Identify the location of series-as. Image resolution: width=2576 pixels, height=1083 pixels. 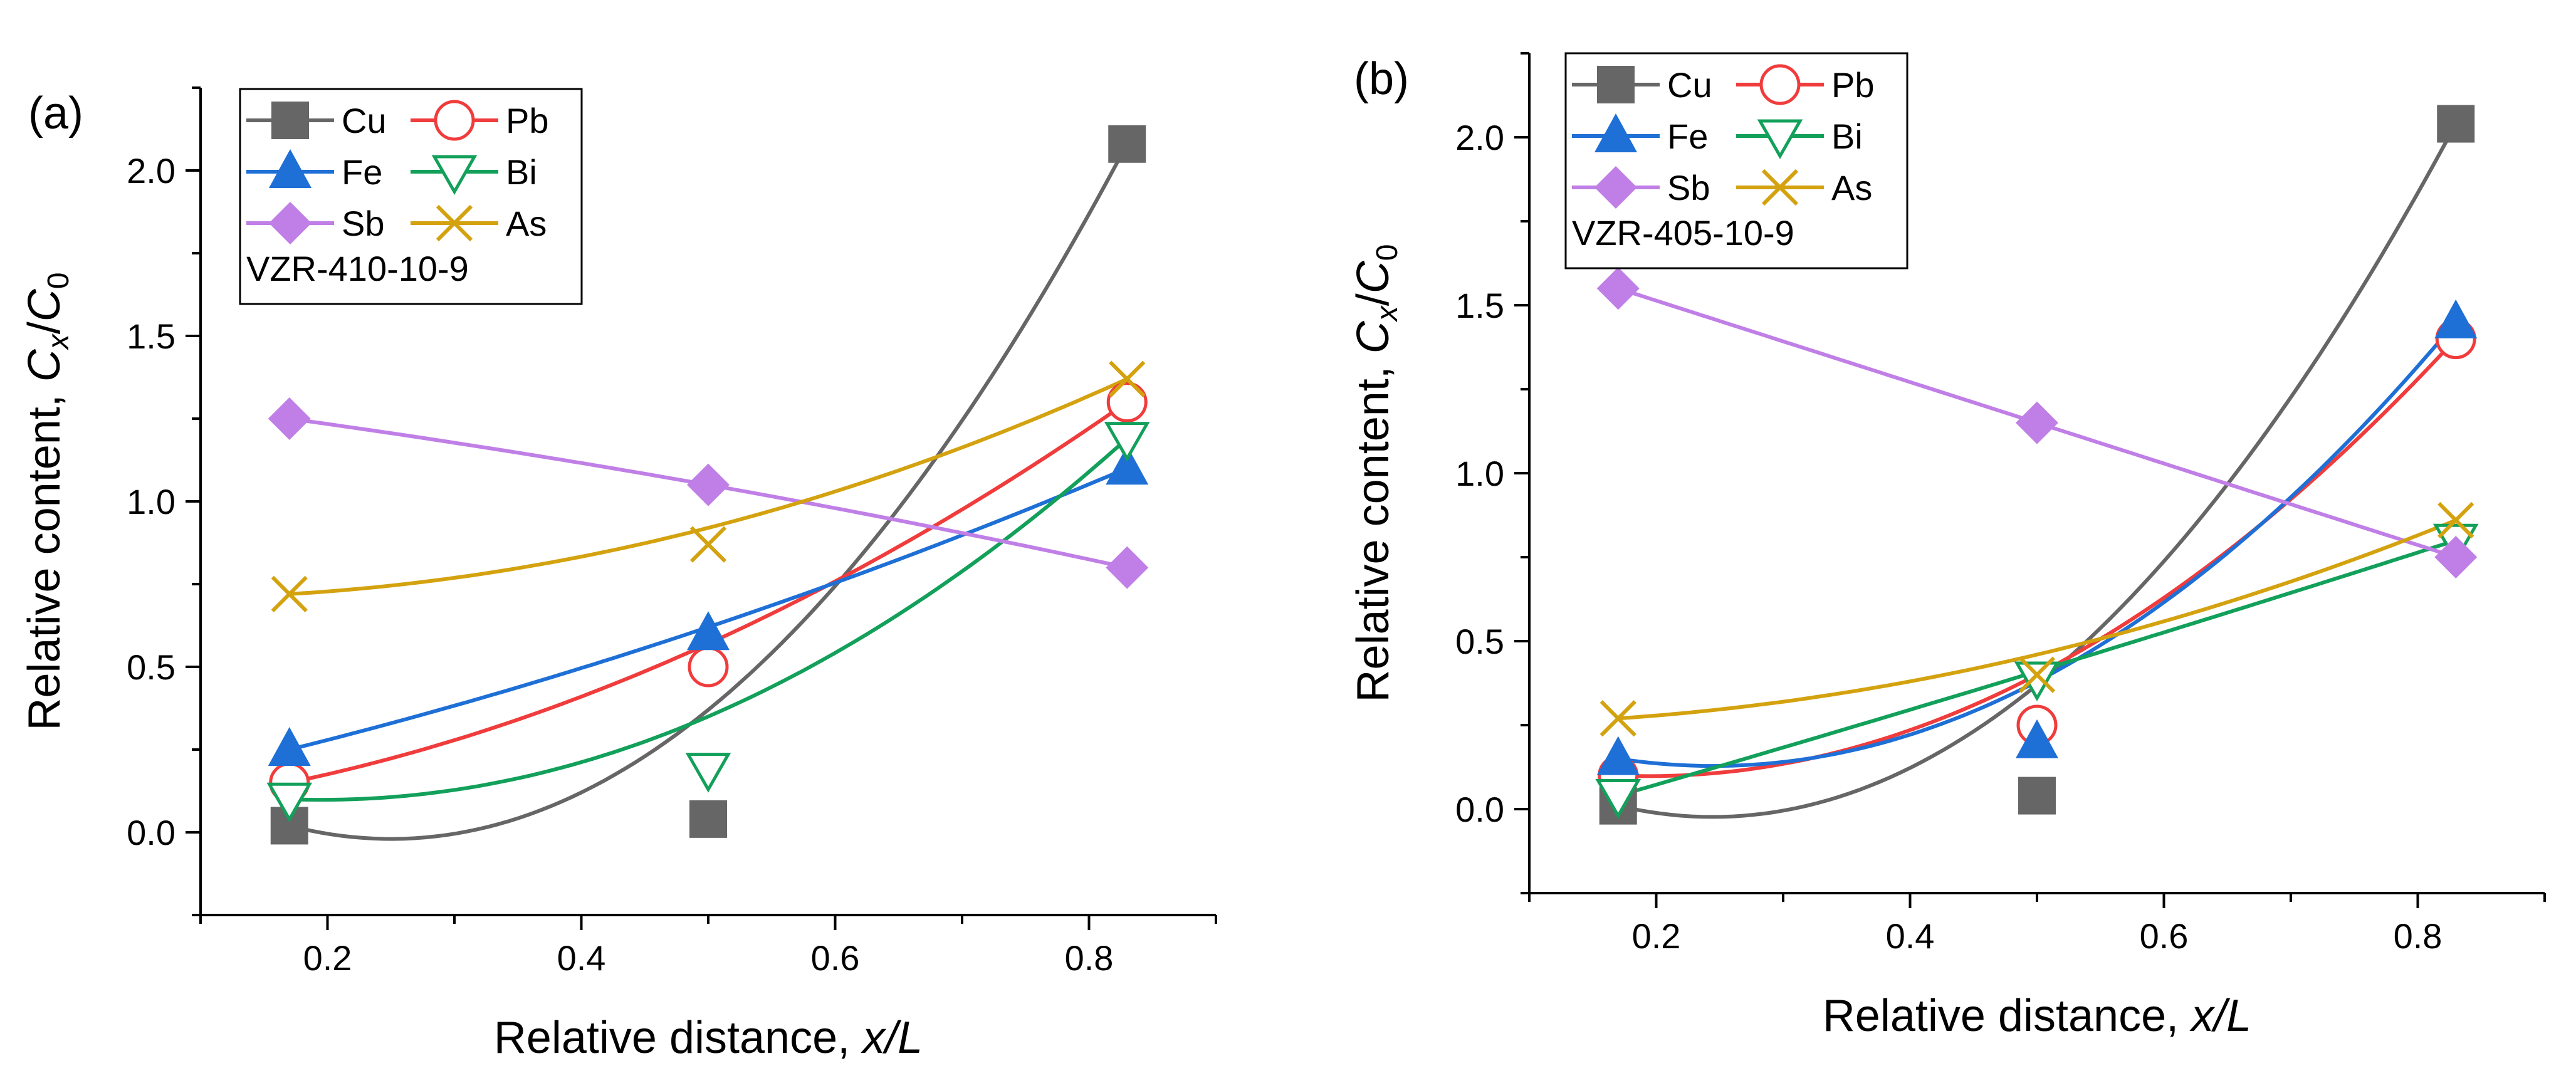
(708, 487).